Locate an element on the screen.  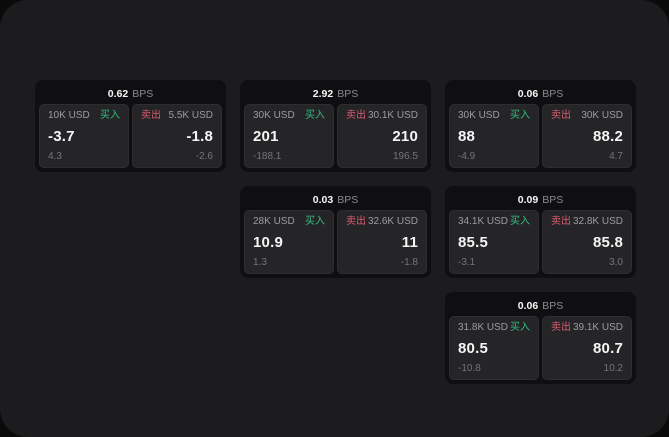
sell-panel-top: 卖出 32.6K USD is located at coordinates (382, 222).